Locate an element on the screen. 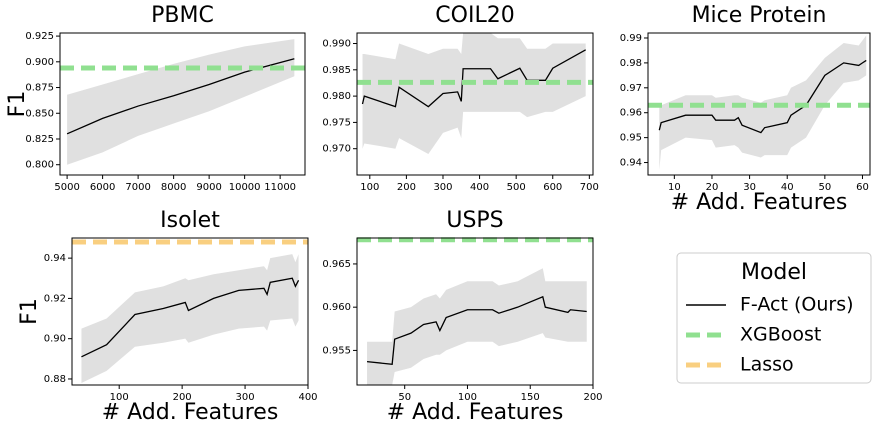 The width and height of the screenshot is (872, 432). x-tick-label: 10 is located at coordinates (674, 187).